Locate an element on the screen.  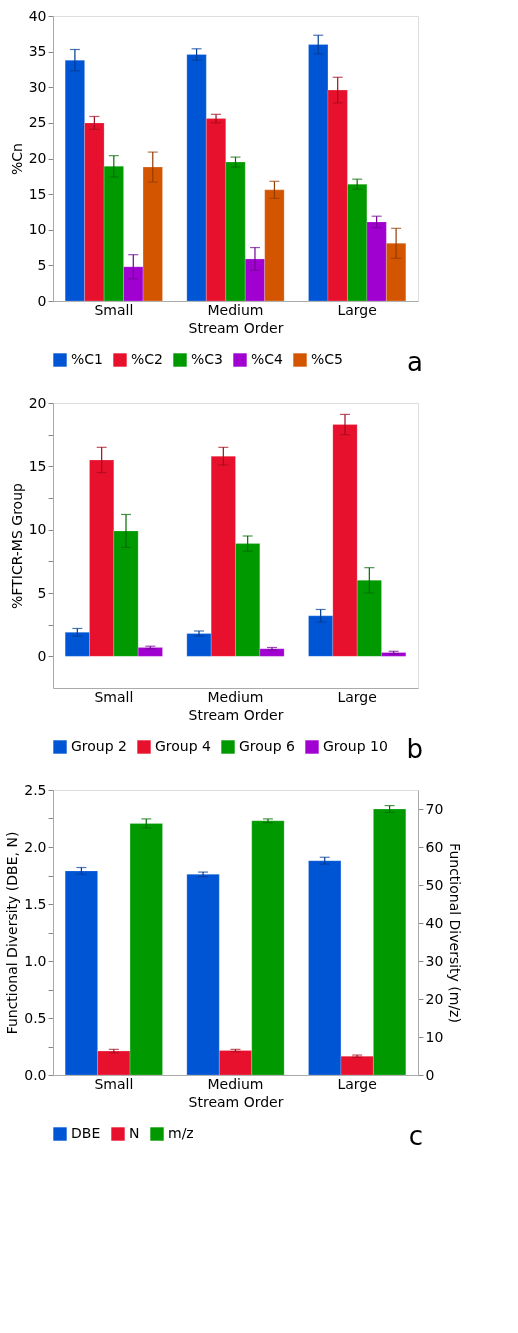
text: b is located at coordinates (414, 749).